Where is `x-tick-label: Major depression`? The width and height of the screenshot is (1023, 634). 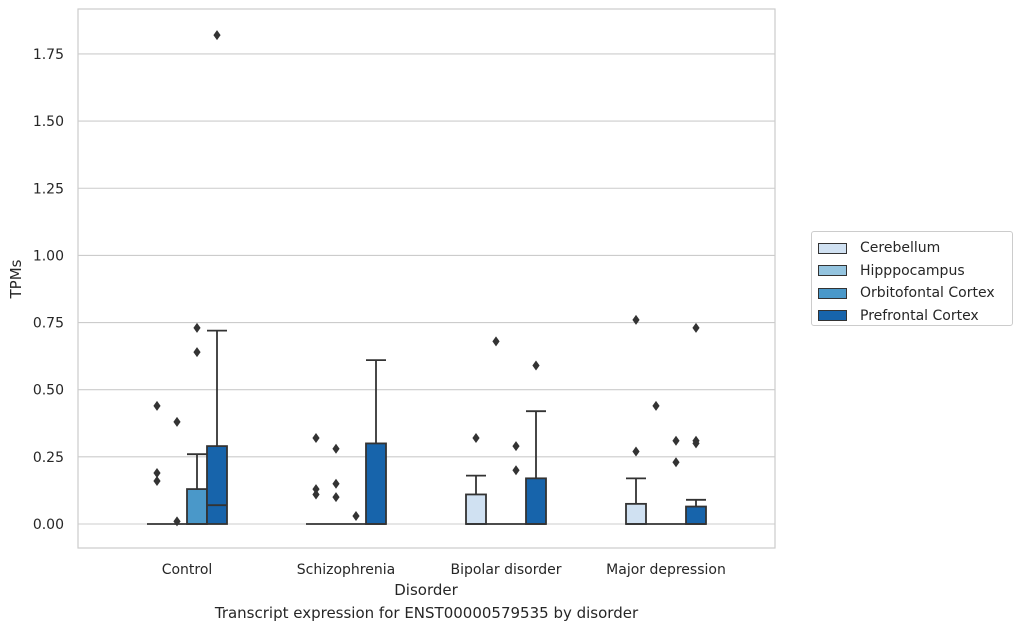
x-tick-label: Major depression is located at coordinates (666, 570).